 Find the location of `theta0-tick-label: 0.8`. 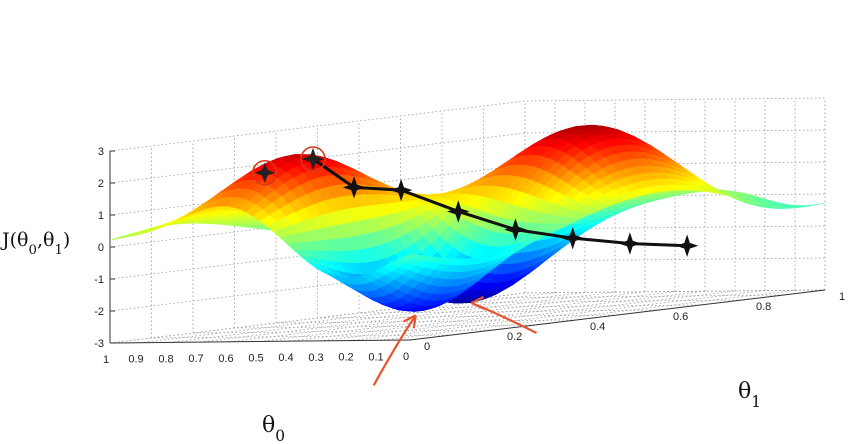

theta0-tick-label: 0.8 is located at coordinates (165, 359).